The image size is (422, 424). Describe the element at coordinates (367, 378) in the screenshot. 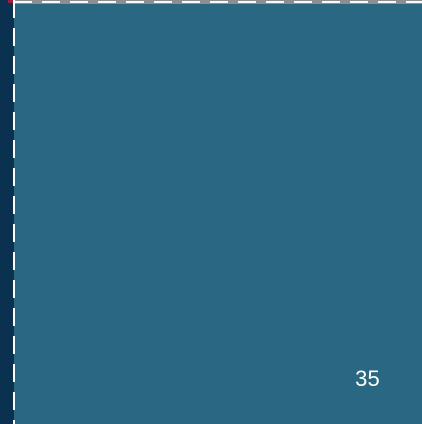

I see `page-number: 35` at that location.